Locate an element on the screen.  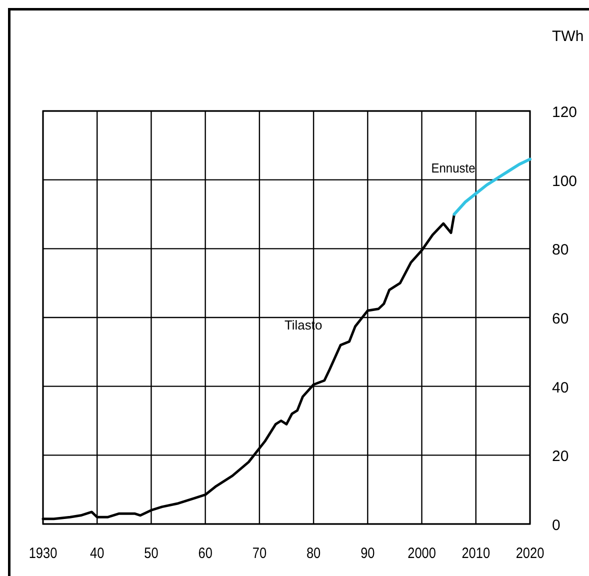
y-tick-label: 0 is located at coordinates (556, 525).